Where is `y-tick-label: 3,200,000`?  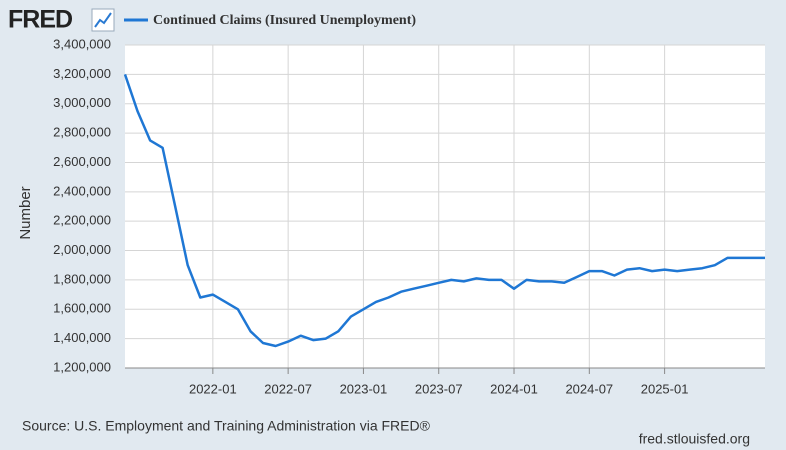 y-tick-label: 3,200,000 is located at coordinates (82, 73).